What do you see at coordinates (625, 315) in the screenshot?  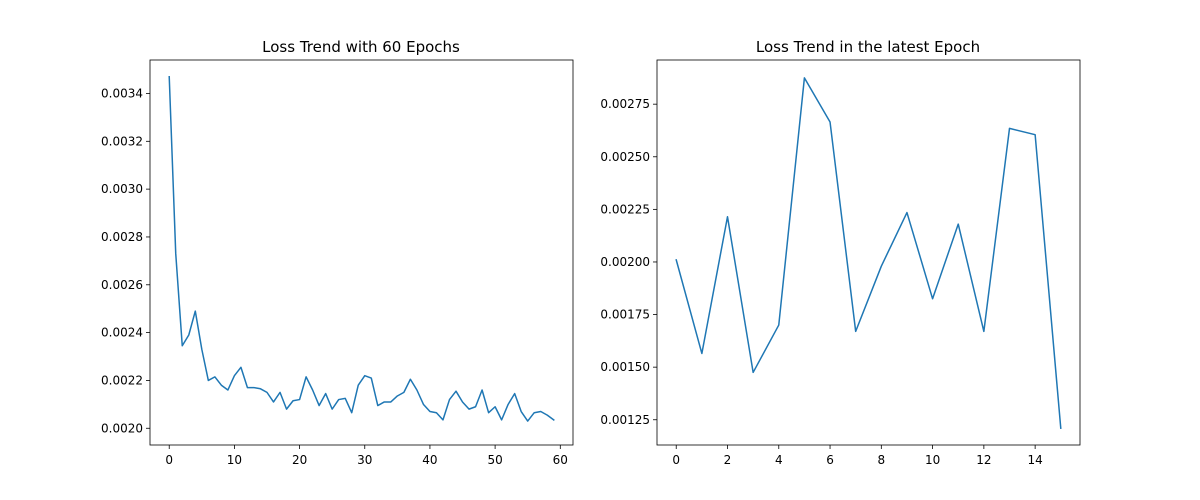 I see `right-chart-y-tick-label-2: 0.00175` at bounding box center [625, 315].